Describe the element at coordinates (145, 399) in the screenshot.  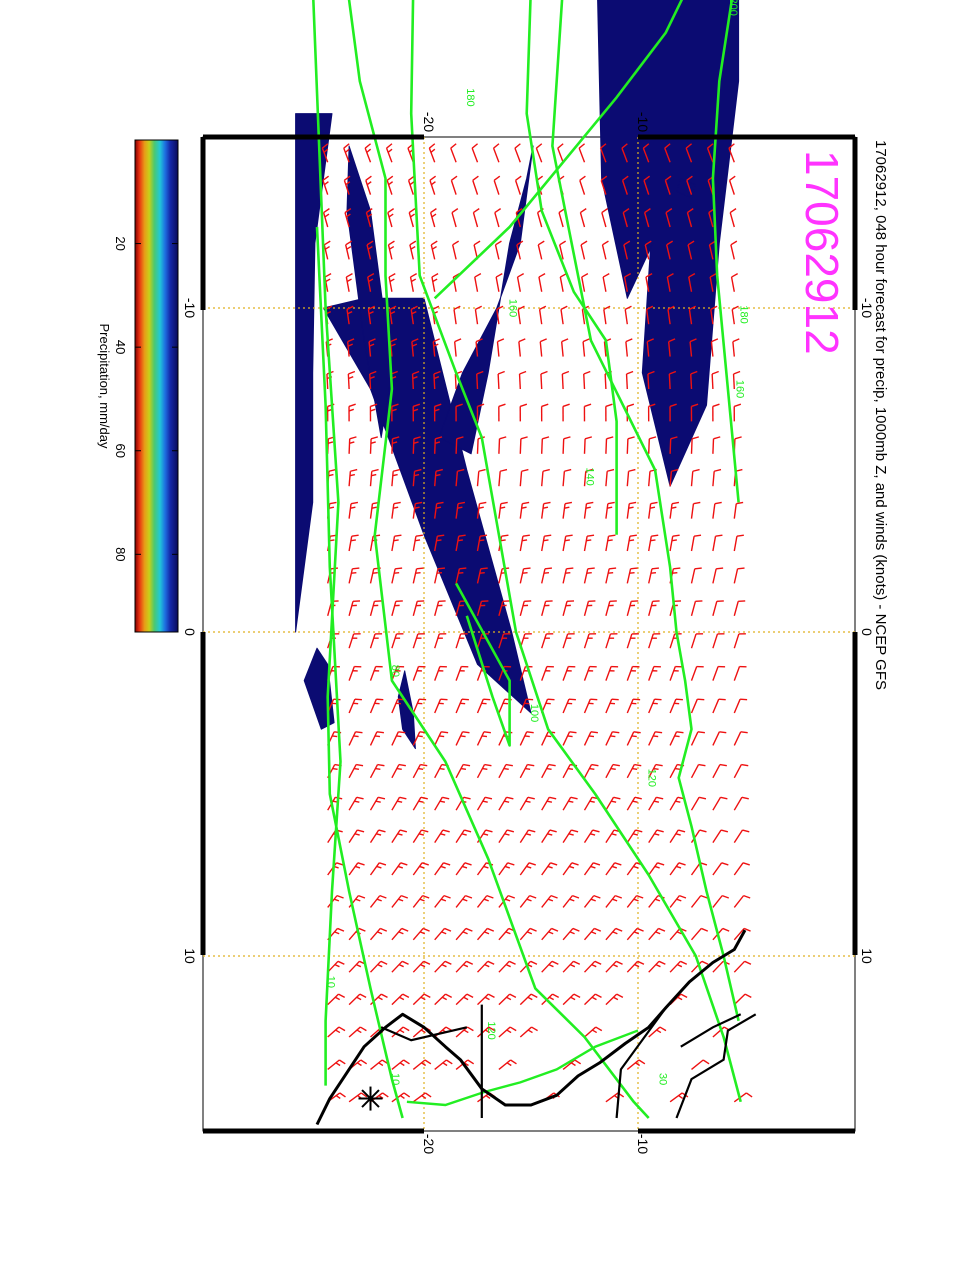
I see `colorbar-ticks: 20 40 60 80` at that location.